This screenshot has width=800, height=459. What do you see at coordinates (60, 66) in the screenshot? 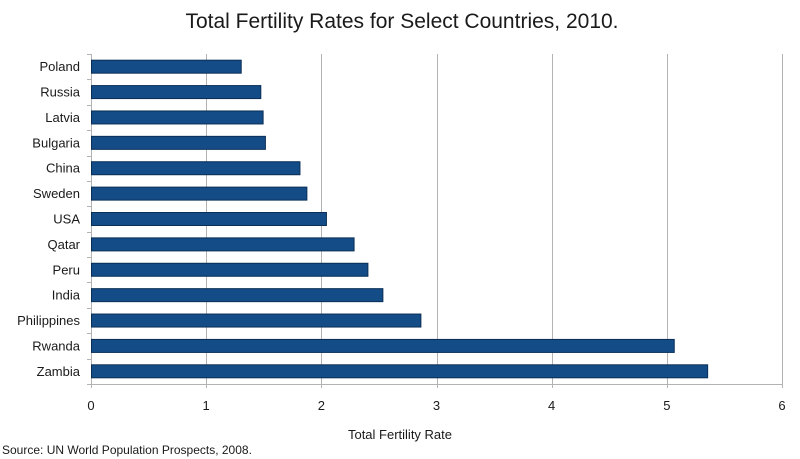
I see `category-label: Poland` at bounding box center [60, 66].